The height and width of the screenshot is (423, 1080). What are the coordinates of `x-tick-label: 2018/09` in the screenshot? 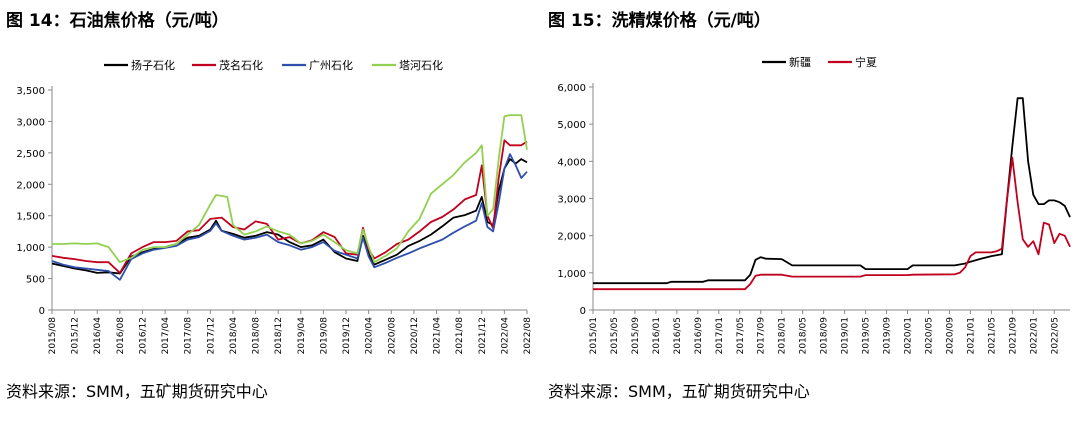 It's located at (825, 336).